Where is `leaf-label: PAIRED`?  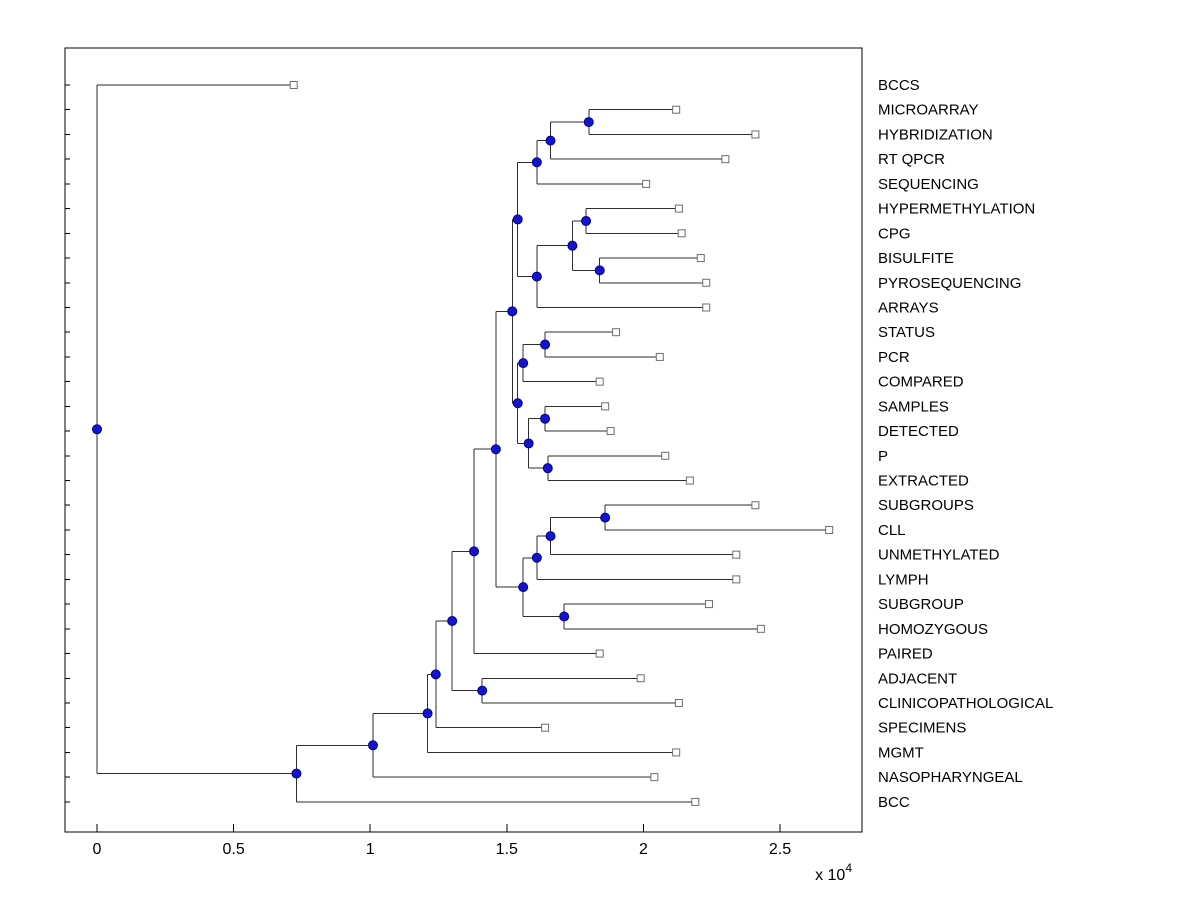 leaf-label: PAIRED is located at coordinates (905, 654).